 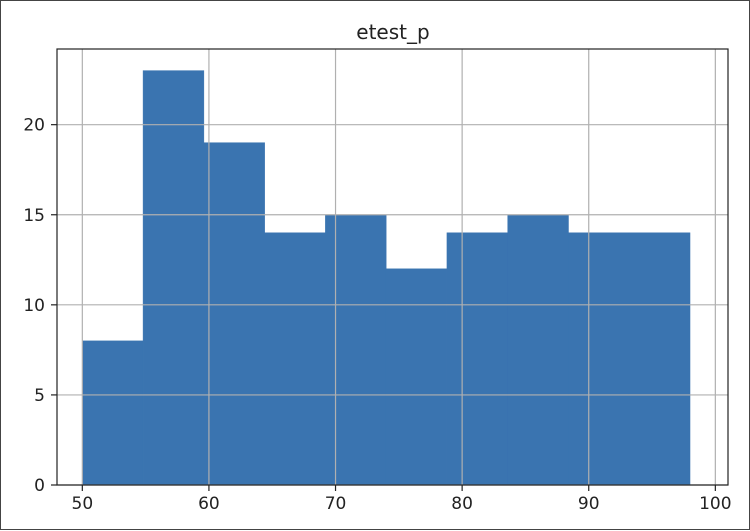 I want to click on y-tick-label: 20, so click(x=34, y=126).